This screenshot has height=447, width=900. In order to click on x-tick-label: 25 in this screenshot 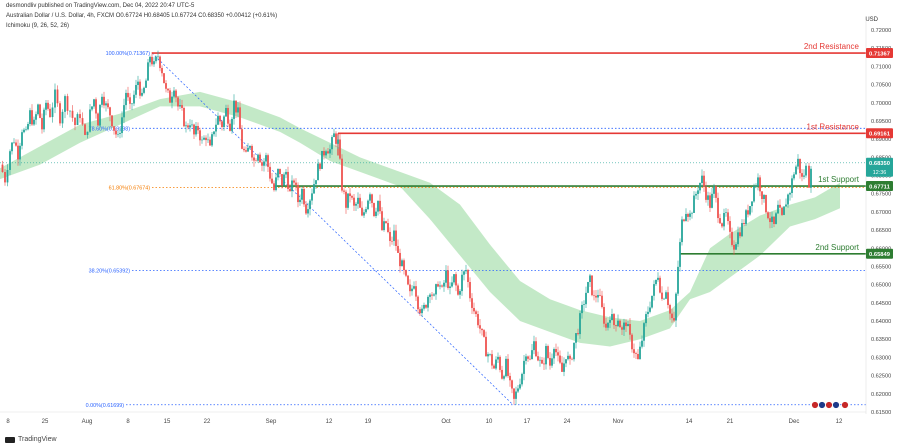, I will do `click(45, 422)`.